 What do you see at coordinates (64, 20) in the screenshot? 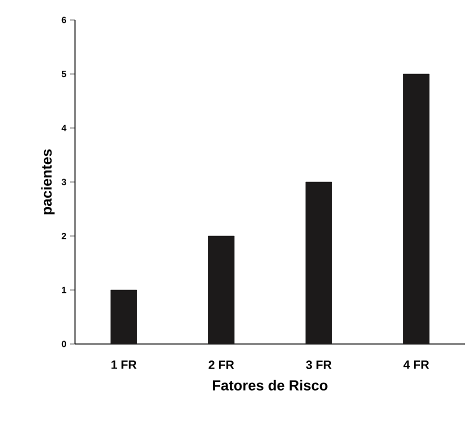
I see `y-tick-label: 6` at bounding box center [64, 20].